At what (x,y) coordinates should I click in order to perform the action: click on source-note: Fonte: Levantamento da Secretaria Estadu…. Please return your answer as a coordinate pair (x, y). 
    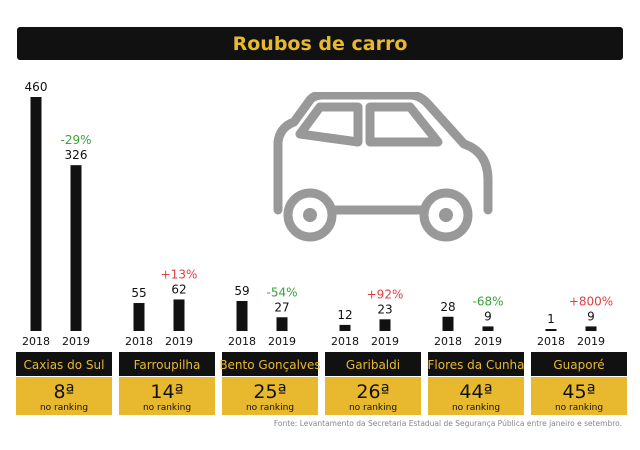
    Looking at the image, I should click on (447, 423).